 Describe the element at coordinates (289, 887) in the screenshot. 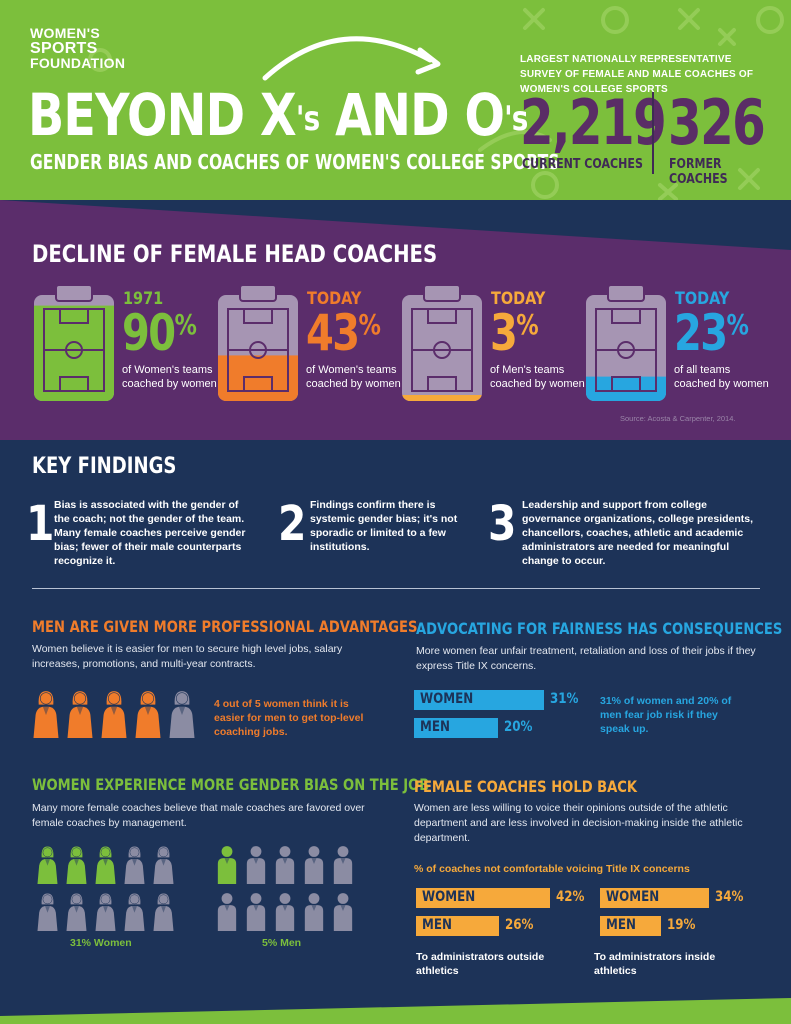

I see `men-bias-pictogram` at that location.